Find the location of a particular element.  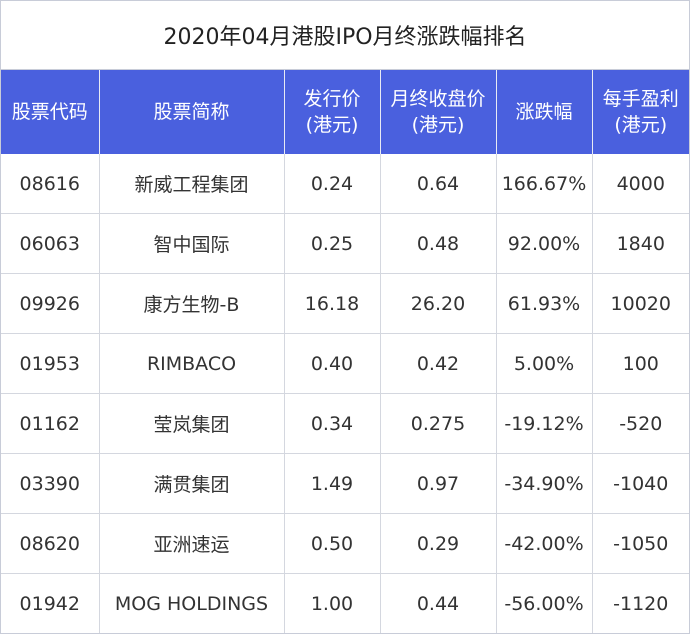

header-stock-code: 股票代码 is located at coordinates (50, 112).